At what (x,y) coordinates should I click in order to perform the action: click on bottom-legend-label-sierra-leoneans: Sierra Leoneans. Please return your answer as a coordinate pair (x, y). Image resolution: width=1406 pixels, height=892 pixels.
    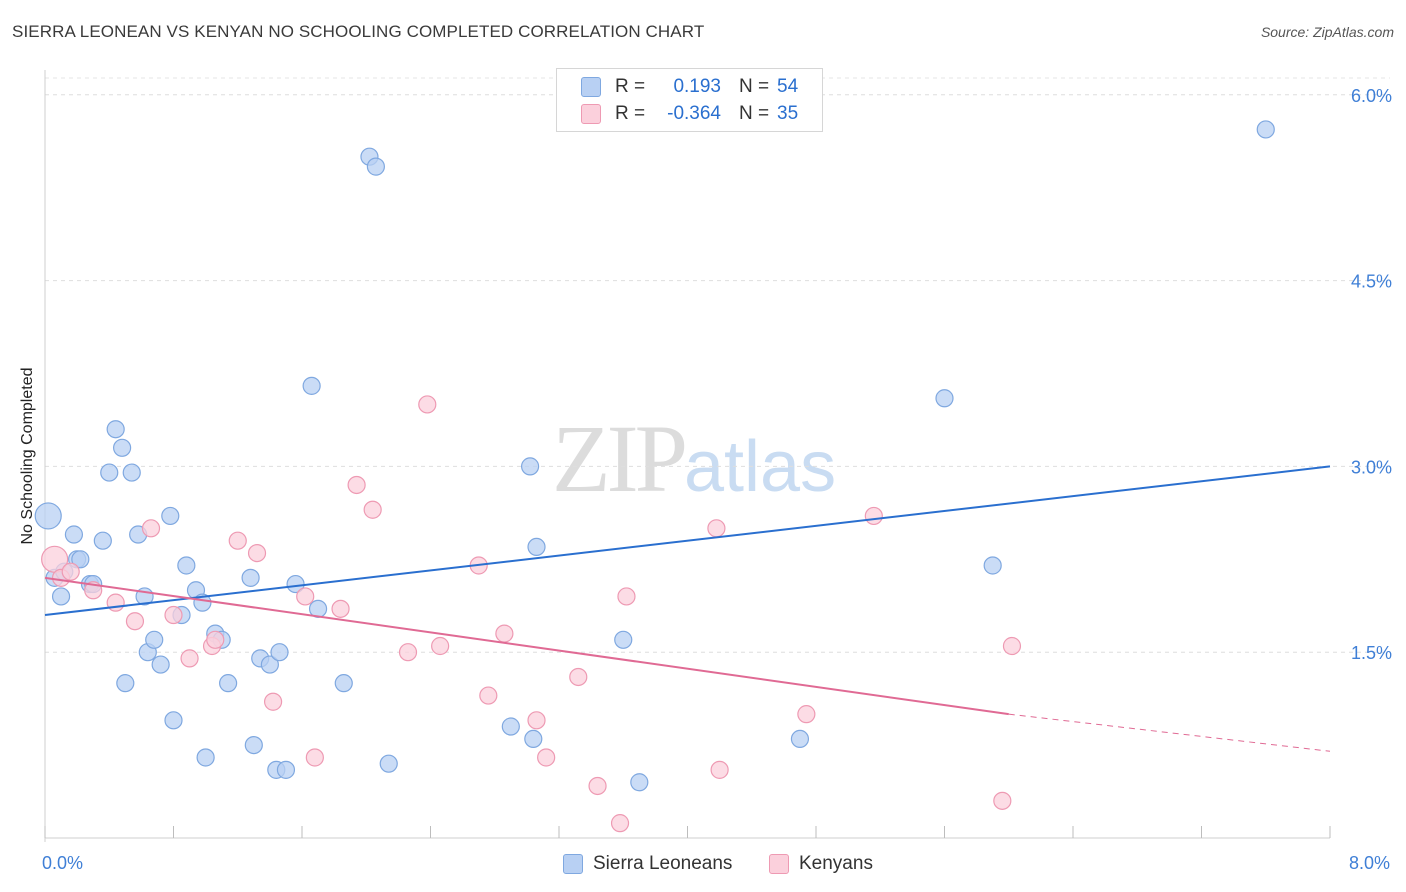
    Looking at the image, I should click on (663, 863).